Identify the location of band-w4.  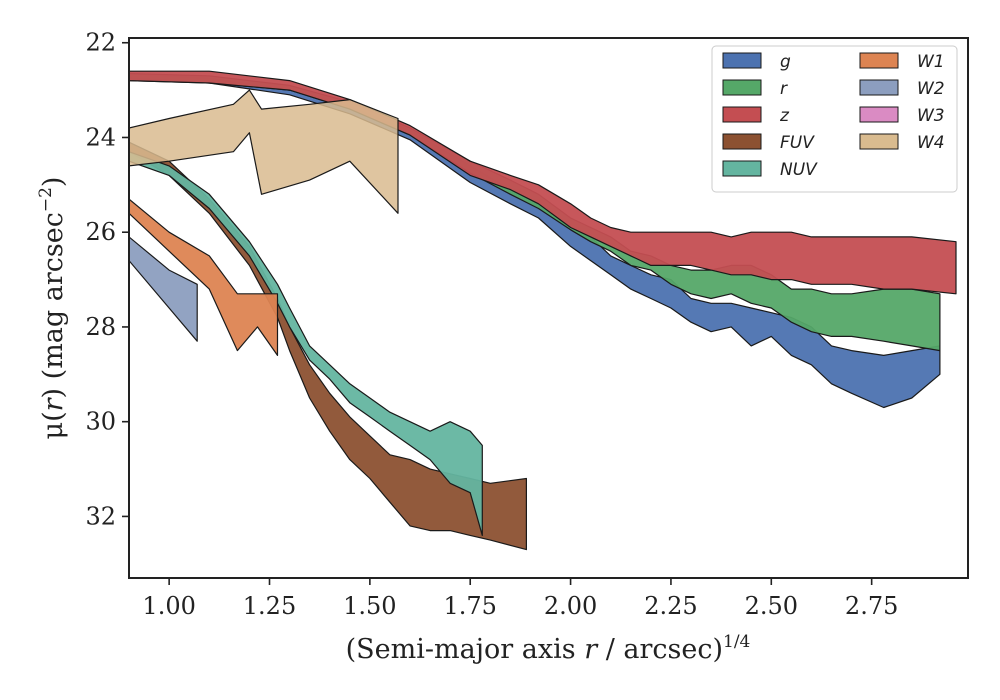
(264, 151).